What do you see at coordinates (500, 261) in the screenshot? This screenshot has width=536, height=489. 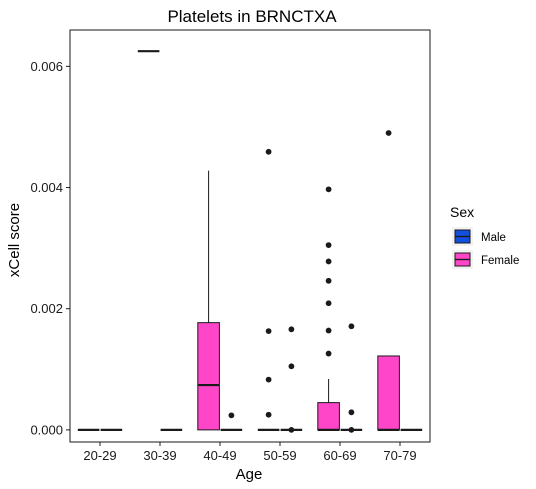 I see `legend-label: Female` at bounding box center [500, 261].